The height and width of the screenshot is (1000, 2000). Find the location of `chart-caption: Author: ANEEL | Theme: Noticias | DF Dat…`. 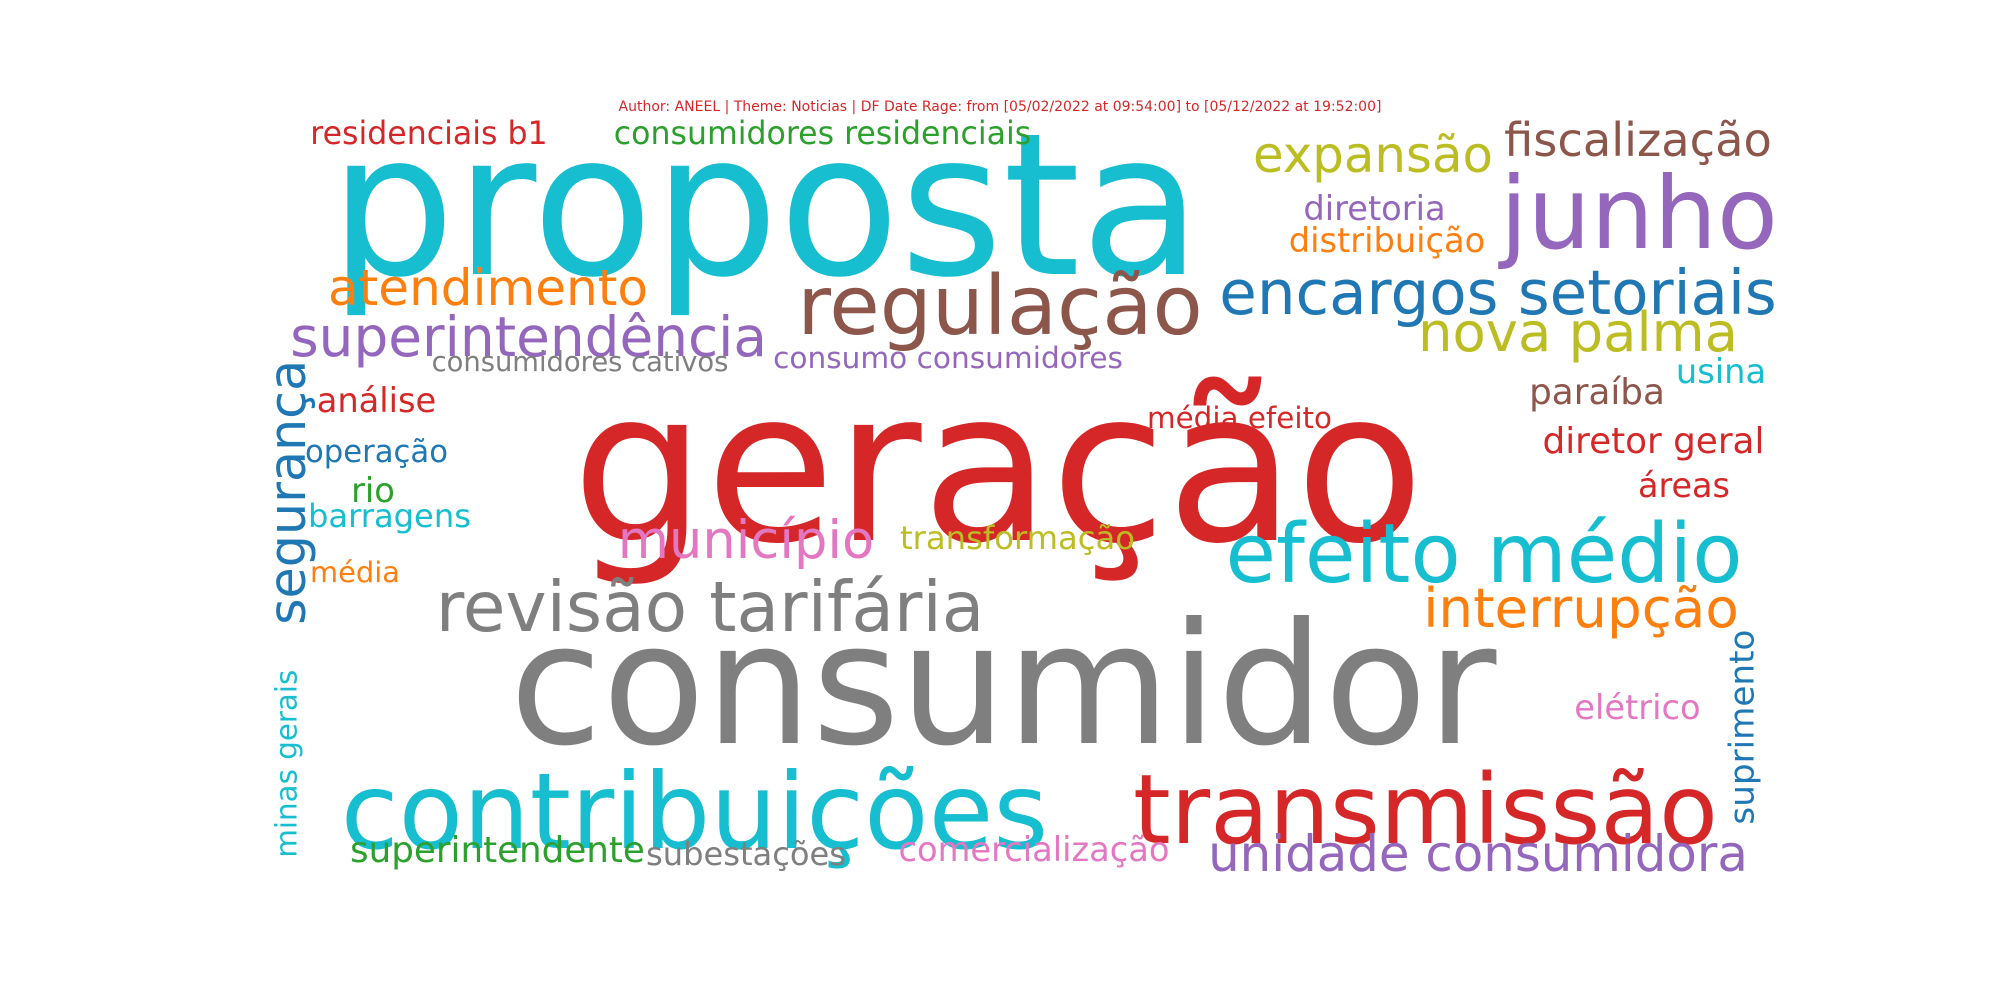

chart-caption: Author: ANEEL | Theme: Noticias | DF Dat… is located at coordinates (1000, 107).